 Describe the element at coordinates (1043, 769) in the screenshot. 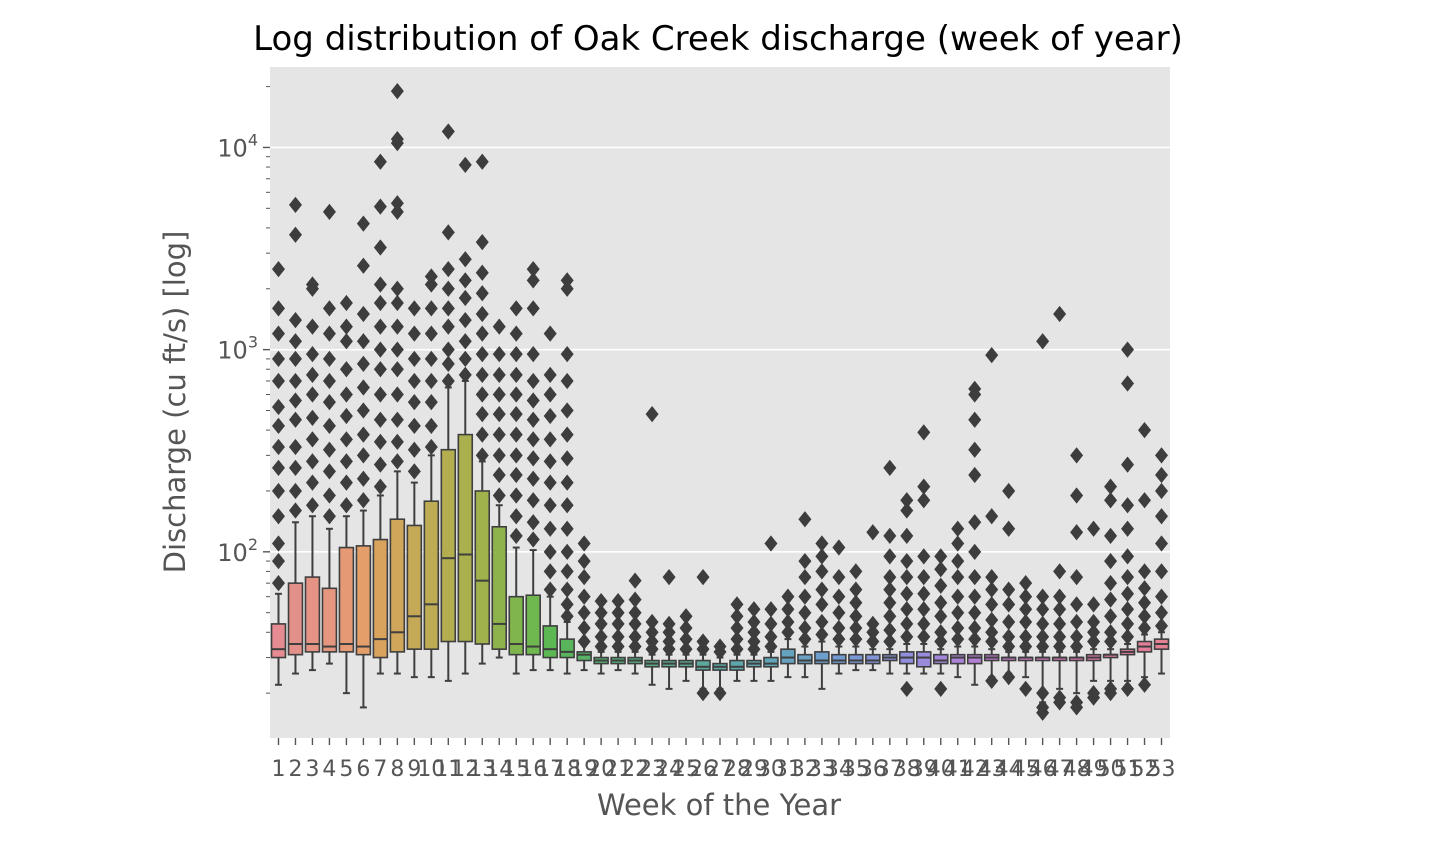

I see `x-tick-label: 46` at that location.